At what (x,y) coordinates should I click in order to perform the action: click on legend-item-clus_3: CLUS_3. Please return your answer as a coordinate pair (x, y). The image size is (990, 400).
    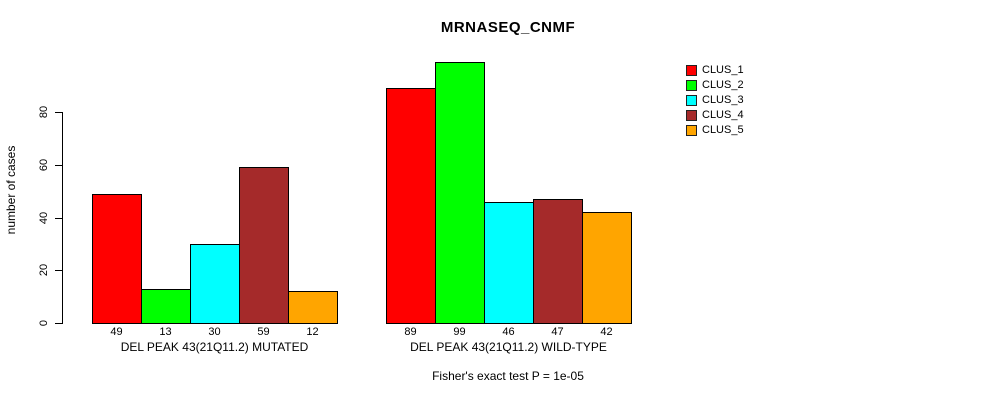
    Looking at the image, I should click on (715, 100).